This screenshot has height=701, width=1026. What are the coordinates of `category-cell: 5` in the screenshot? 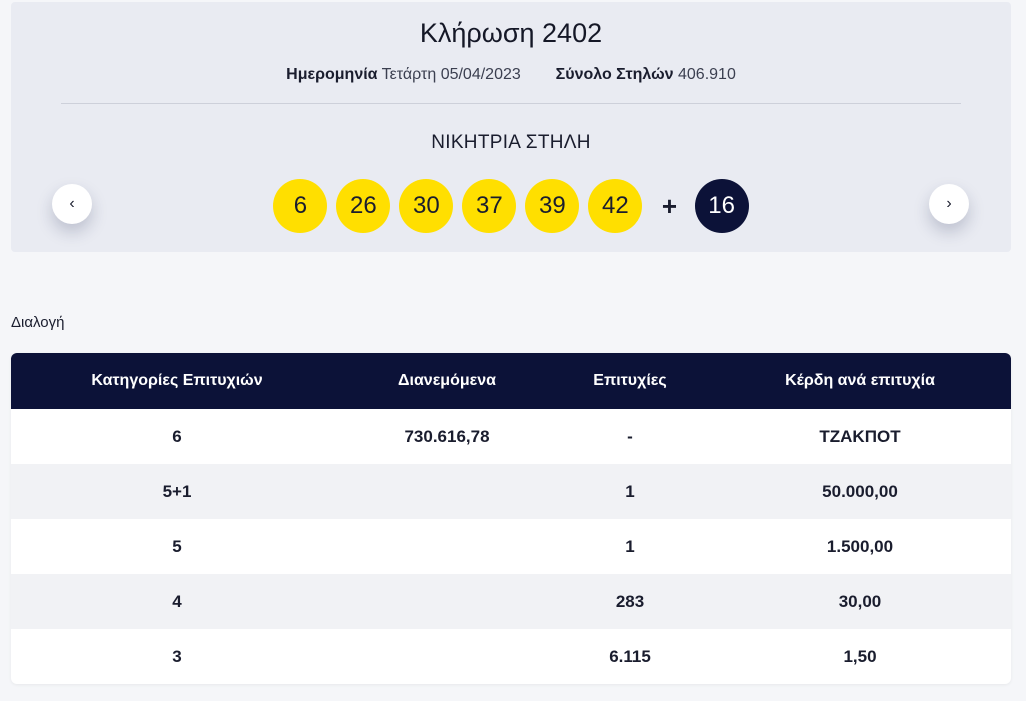 It's located at (177, 546).